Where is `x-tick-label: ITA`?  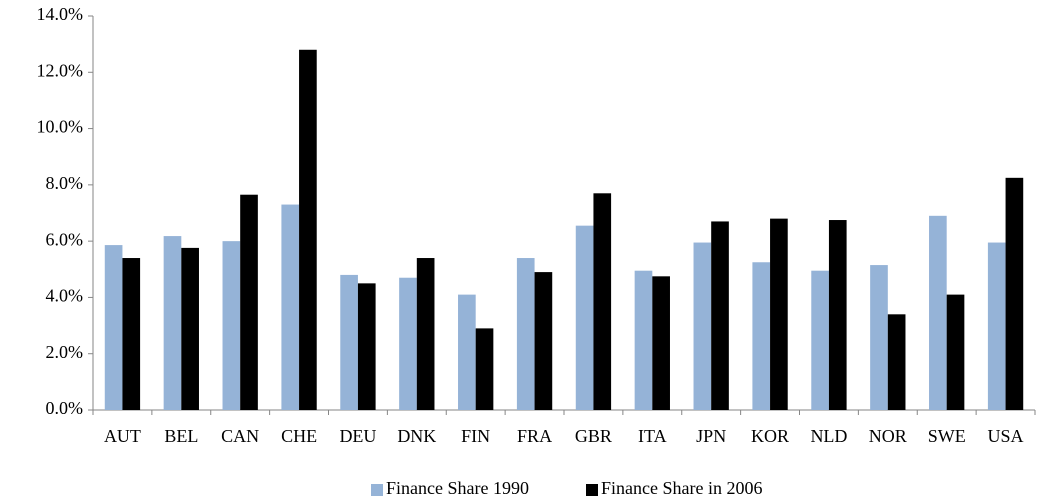
x-tick-label: ITA is located at coordinates (652, 436).